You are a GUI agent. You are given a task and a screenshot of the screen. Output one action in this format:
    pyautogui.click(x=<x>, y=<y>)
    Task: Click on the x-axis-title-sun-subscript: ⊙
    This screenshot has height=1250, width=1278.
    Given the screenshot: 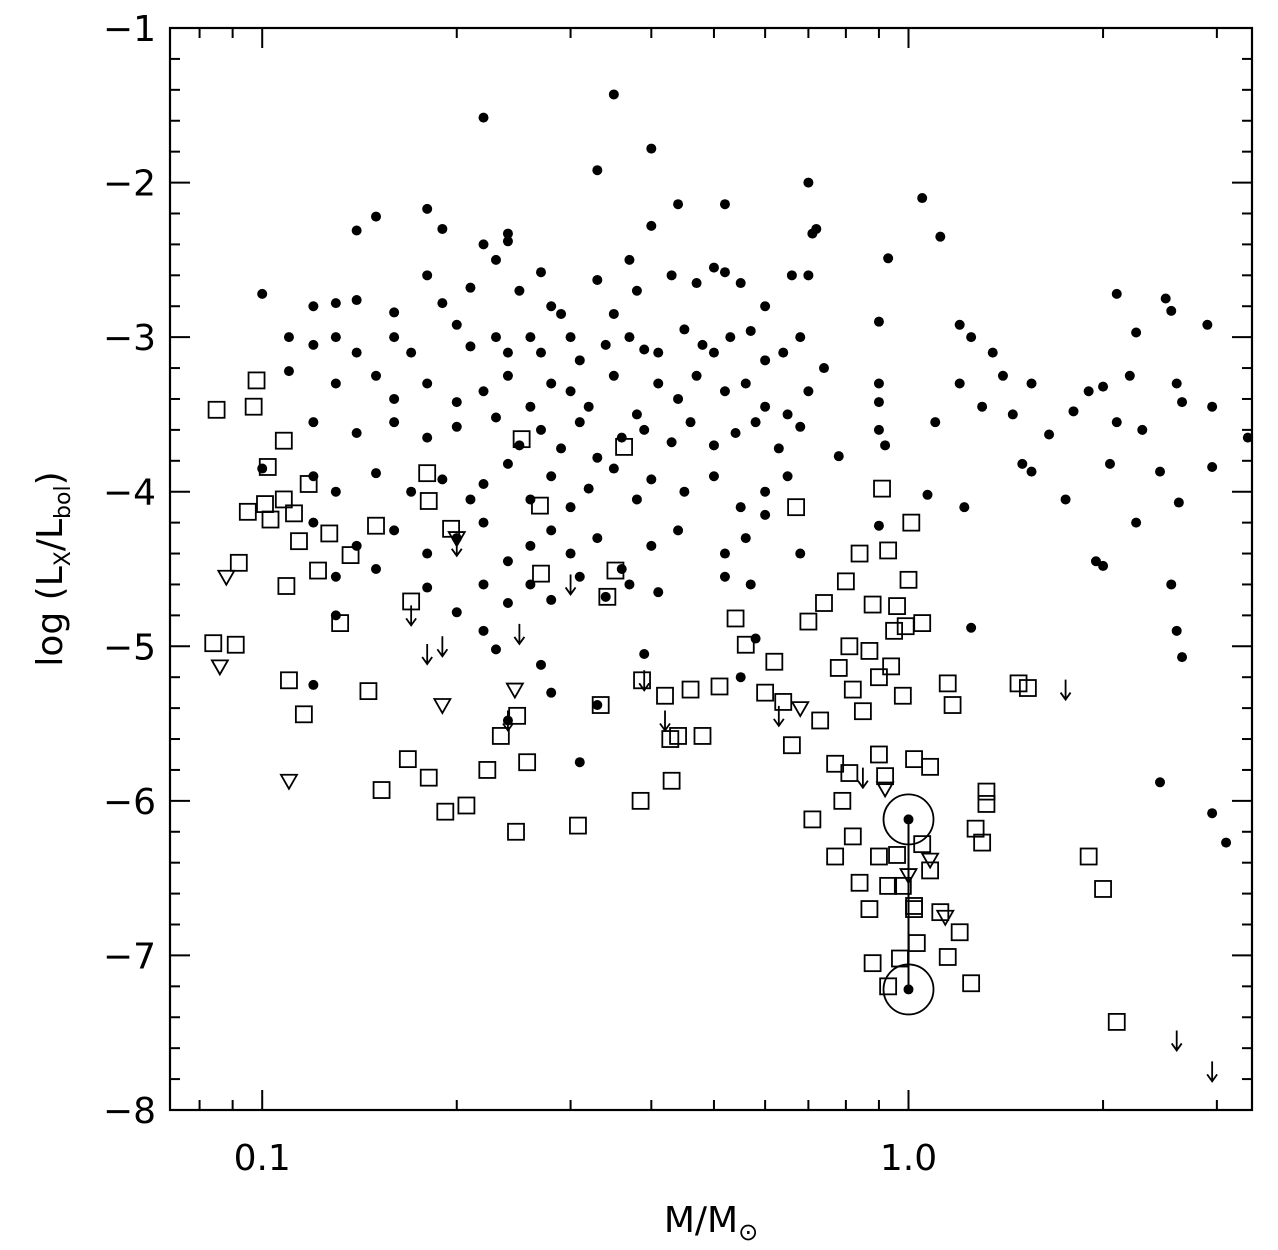 What is the action you would take?
    pyautogui.click(x=748, y=1232)
    